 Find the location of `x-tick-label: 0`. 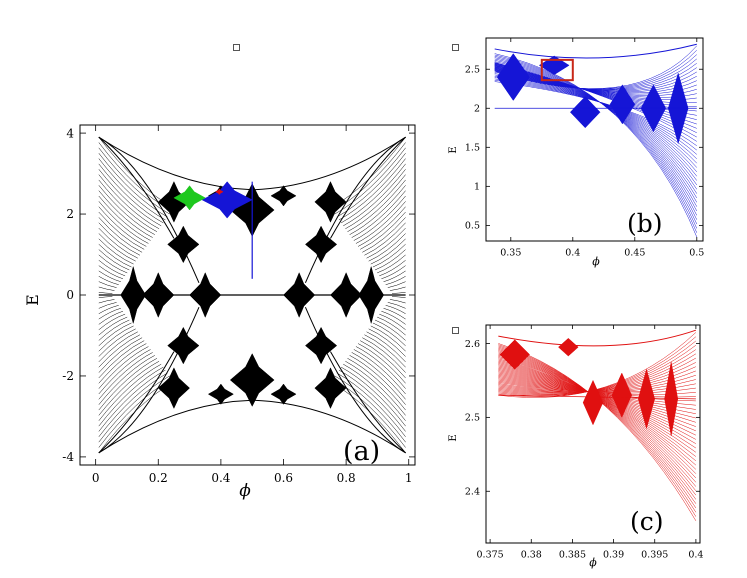

x-tick-label: 0 is located at coordinates (96, 478).